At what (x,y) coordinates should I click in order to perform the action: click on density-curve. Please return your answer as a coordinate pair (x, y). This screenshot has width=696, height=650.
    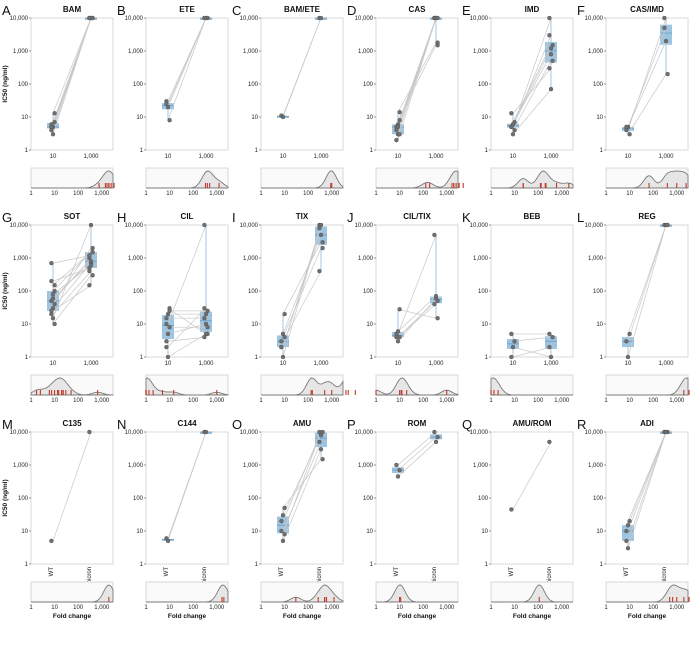
    Looking at the image, I should click on (647, 386).